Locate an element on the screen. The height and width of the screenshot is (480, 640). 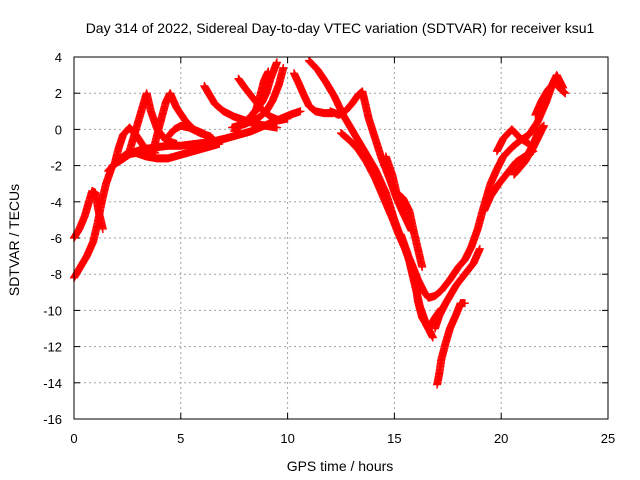
x-tick-label: 5 is located at coordinates (180, 438).